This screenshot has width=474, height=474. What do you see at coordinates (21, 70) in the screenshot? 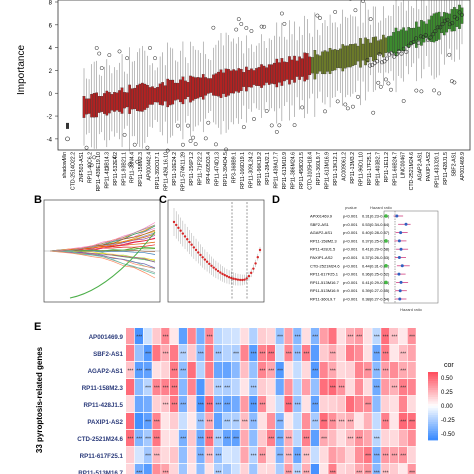
I see `panel-a-ylabel: Importance` at bounding box center [21, 70].